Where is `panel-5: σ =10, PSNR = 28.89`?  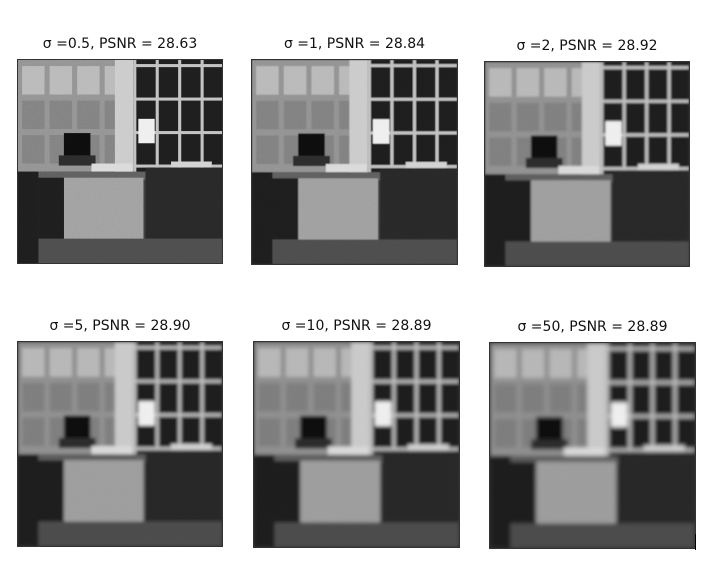
panel-5: σ =10, PSNR = 28.89 is located at coordinates (356, 433).